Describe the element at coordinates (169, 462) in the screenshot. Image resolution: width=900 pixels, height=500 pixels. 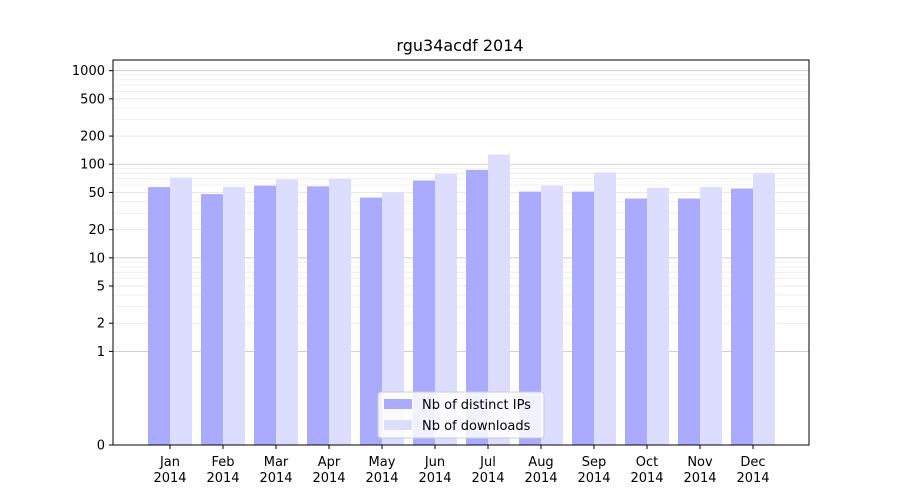
I see `x-tick-label-month: Jan` at that location.